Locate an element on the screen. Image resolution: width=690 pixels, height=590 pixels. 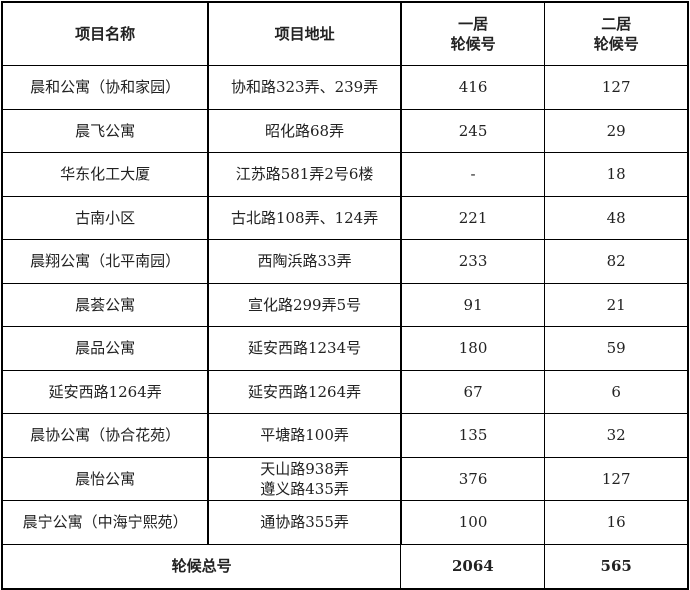
total-two-bedroom: 565 is located at coordinates (616, 566).